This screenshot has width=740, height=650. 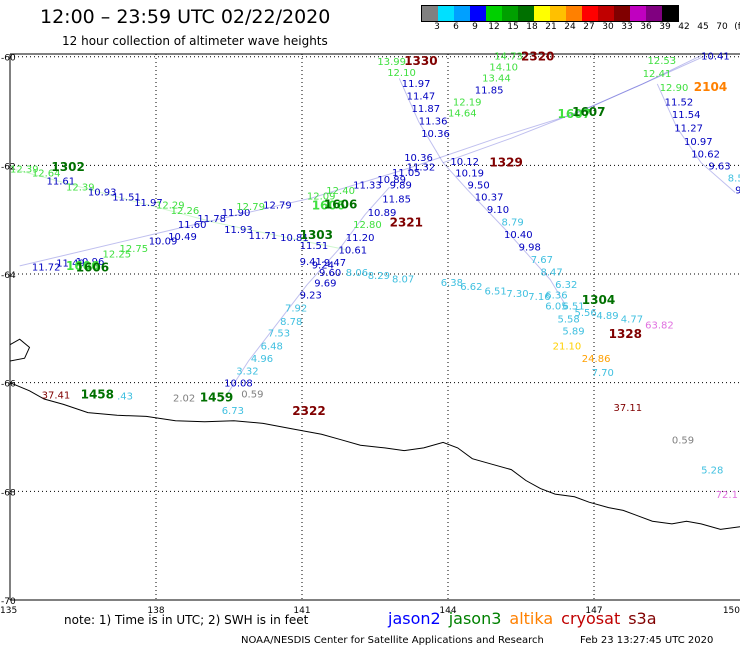 What do you see at coordinates (8, 493) in the screenshot?
I see `latitude-label: -68` at bounding box center [8, 493].